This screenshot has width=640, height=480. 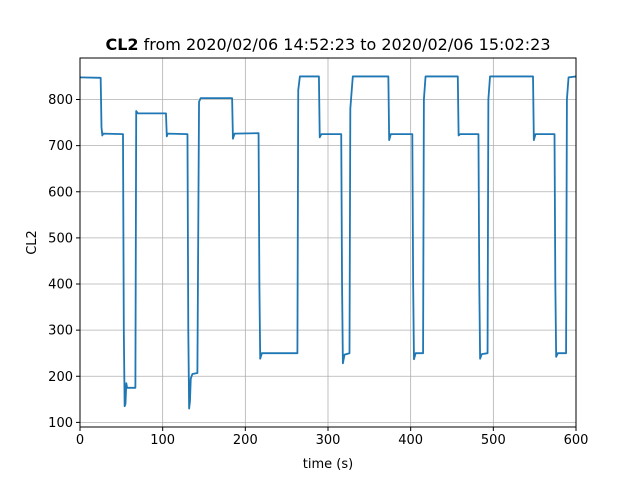 I want to click on y-tick-label: 800, so click(x=60, y=100).